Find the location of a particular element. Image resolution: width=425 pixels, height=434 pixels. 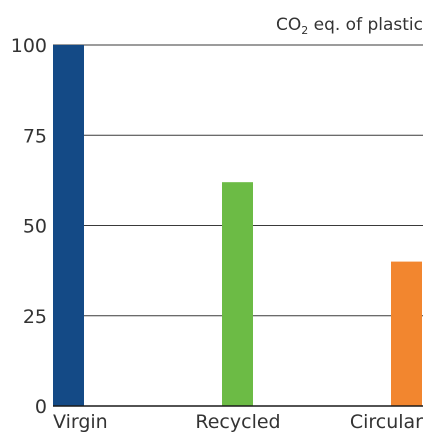

x-category-label-virgin: Virgin is located at coordinates (80, 422).